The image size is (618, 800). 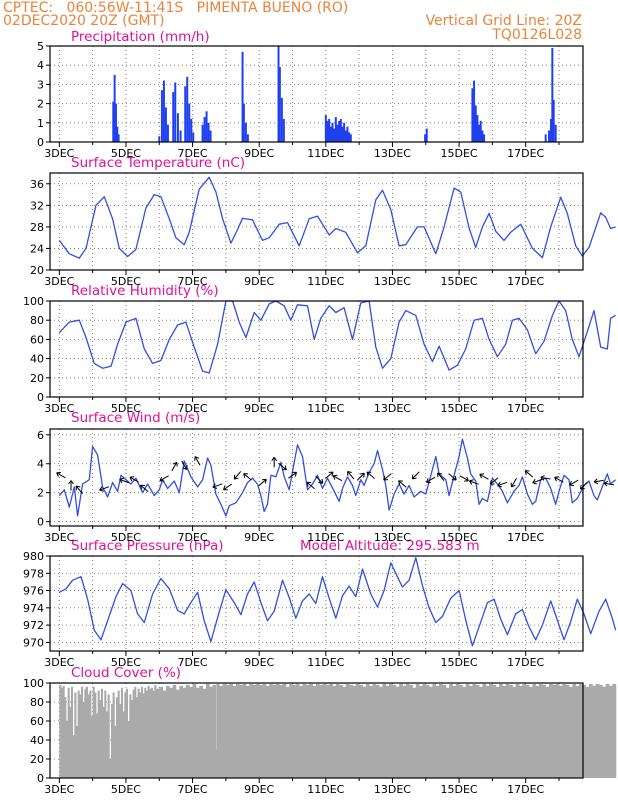 I want to click on wind-xtick-label: 3DEC, so click(x=59, y=537).